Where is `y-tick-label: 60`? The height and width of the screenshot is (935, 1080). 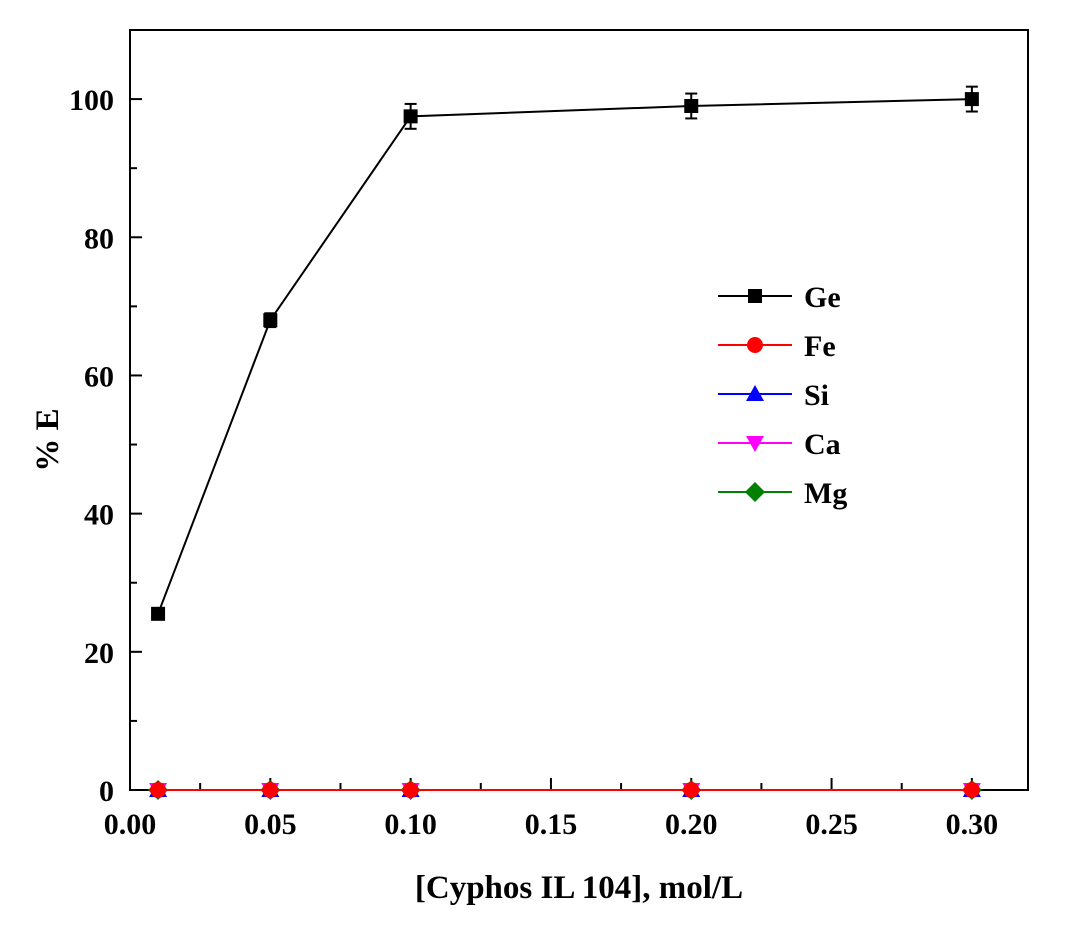 y-tick-label: 60 is located at coordinates (99, 376).